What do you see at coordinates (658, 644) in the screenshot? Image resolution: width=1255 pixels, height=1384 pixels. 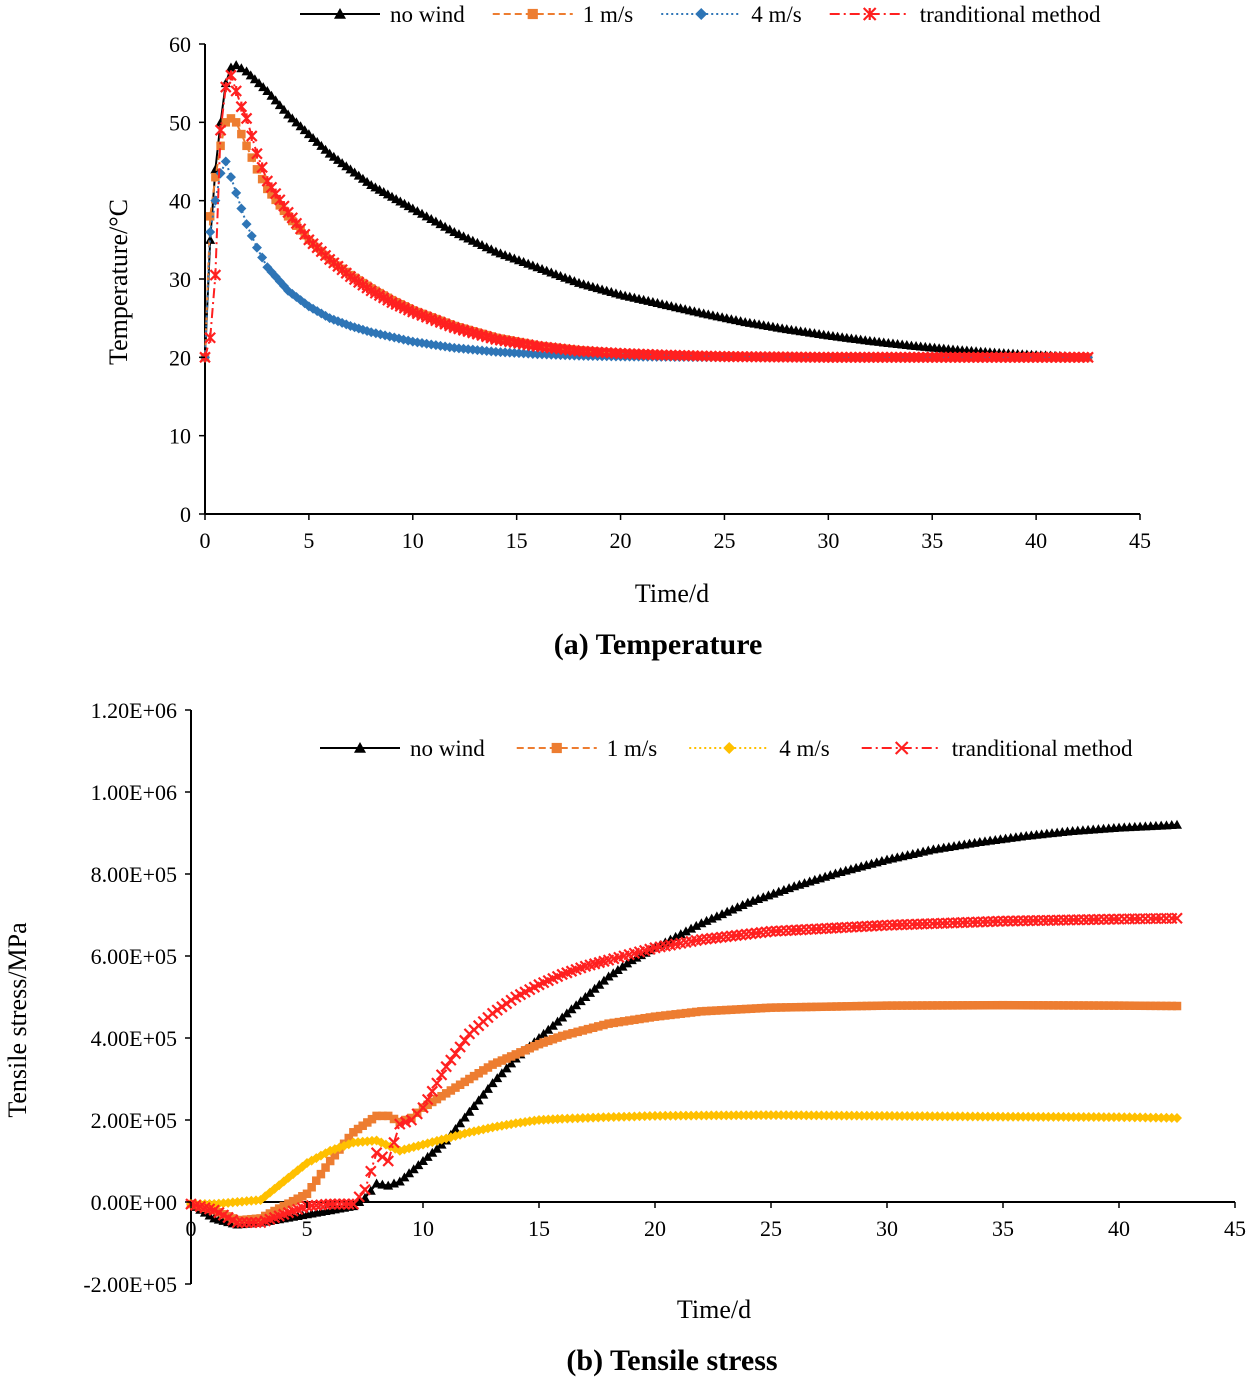 I see `temperature-caption: (a) Temperature` at bounding box center [658, 644].